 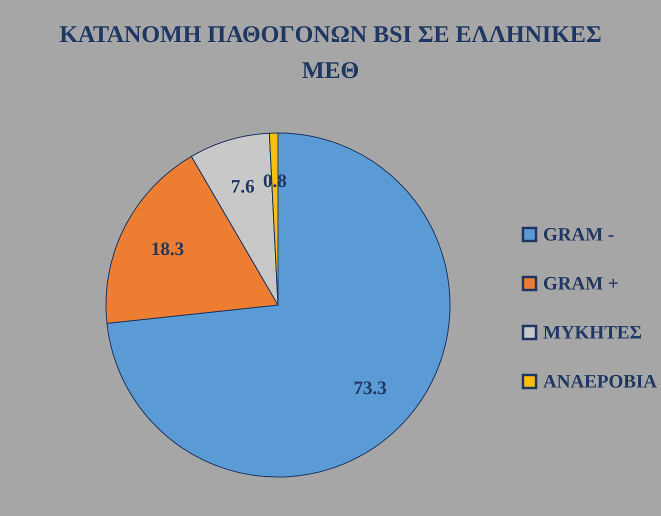 What do you see at coordinates (242, 187) in the screenshot?
I see `data-label: 7.6` at bounding box center [242, 187].